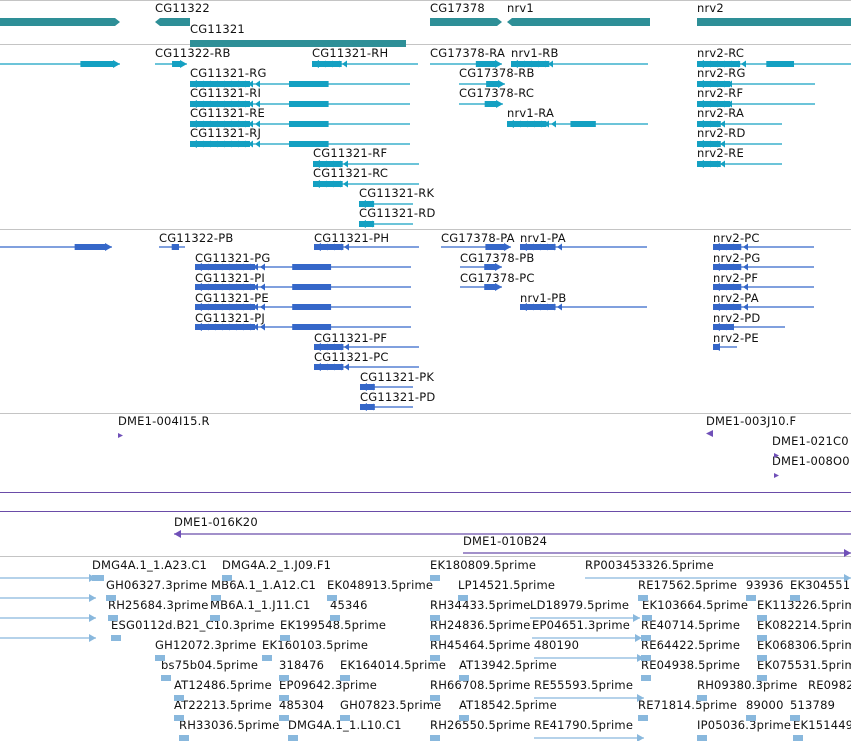 The width and height of the screenshot is (851, 741). I want to click on transcript-label: nrv1-RA, so click(531, 113).